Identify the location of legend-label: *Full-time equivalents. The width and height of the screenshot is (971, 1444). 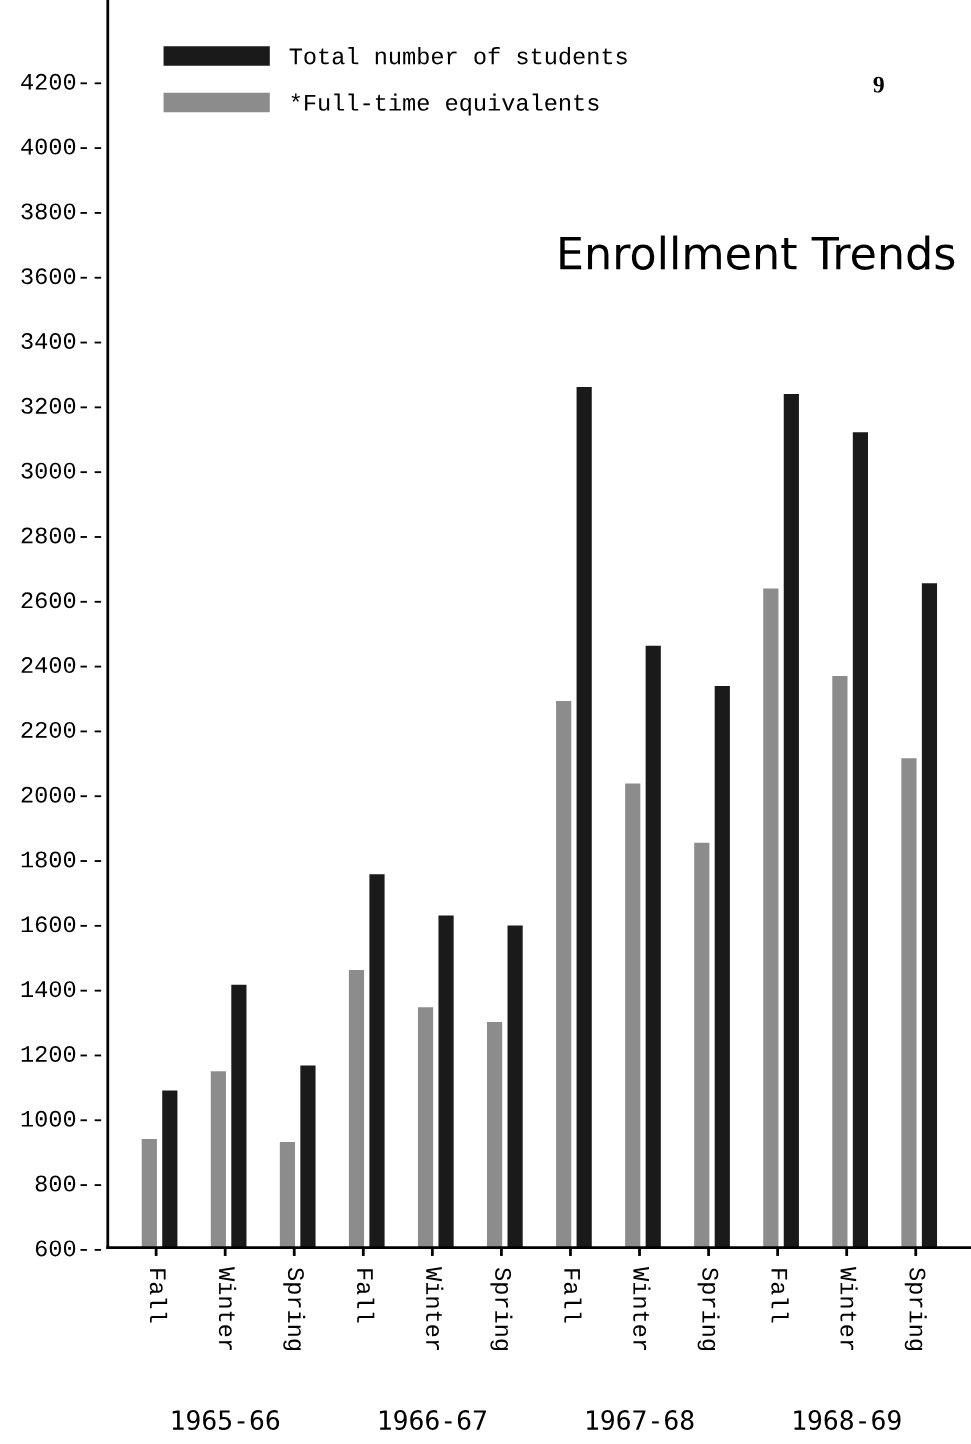
(445, 104).